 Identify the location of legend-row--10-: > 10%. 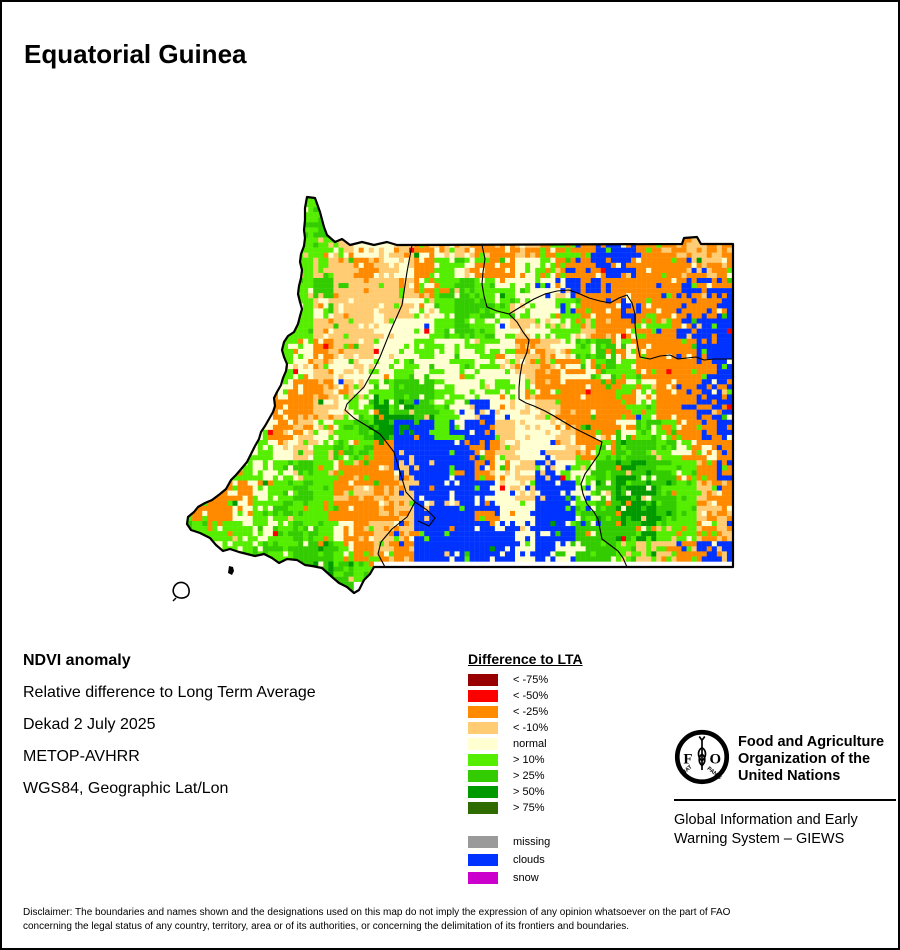
(525, 760).